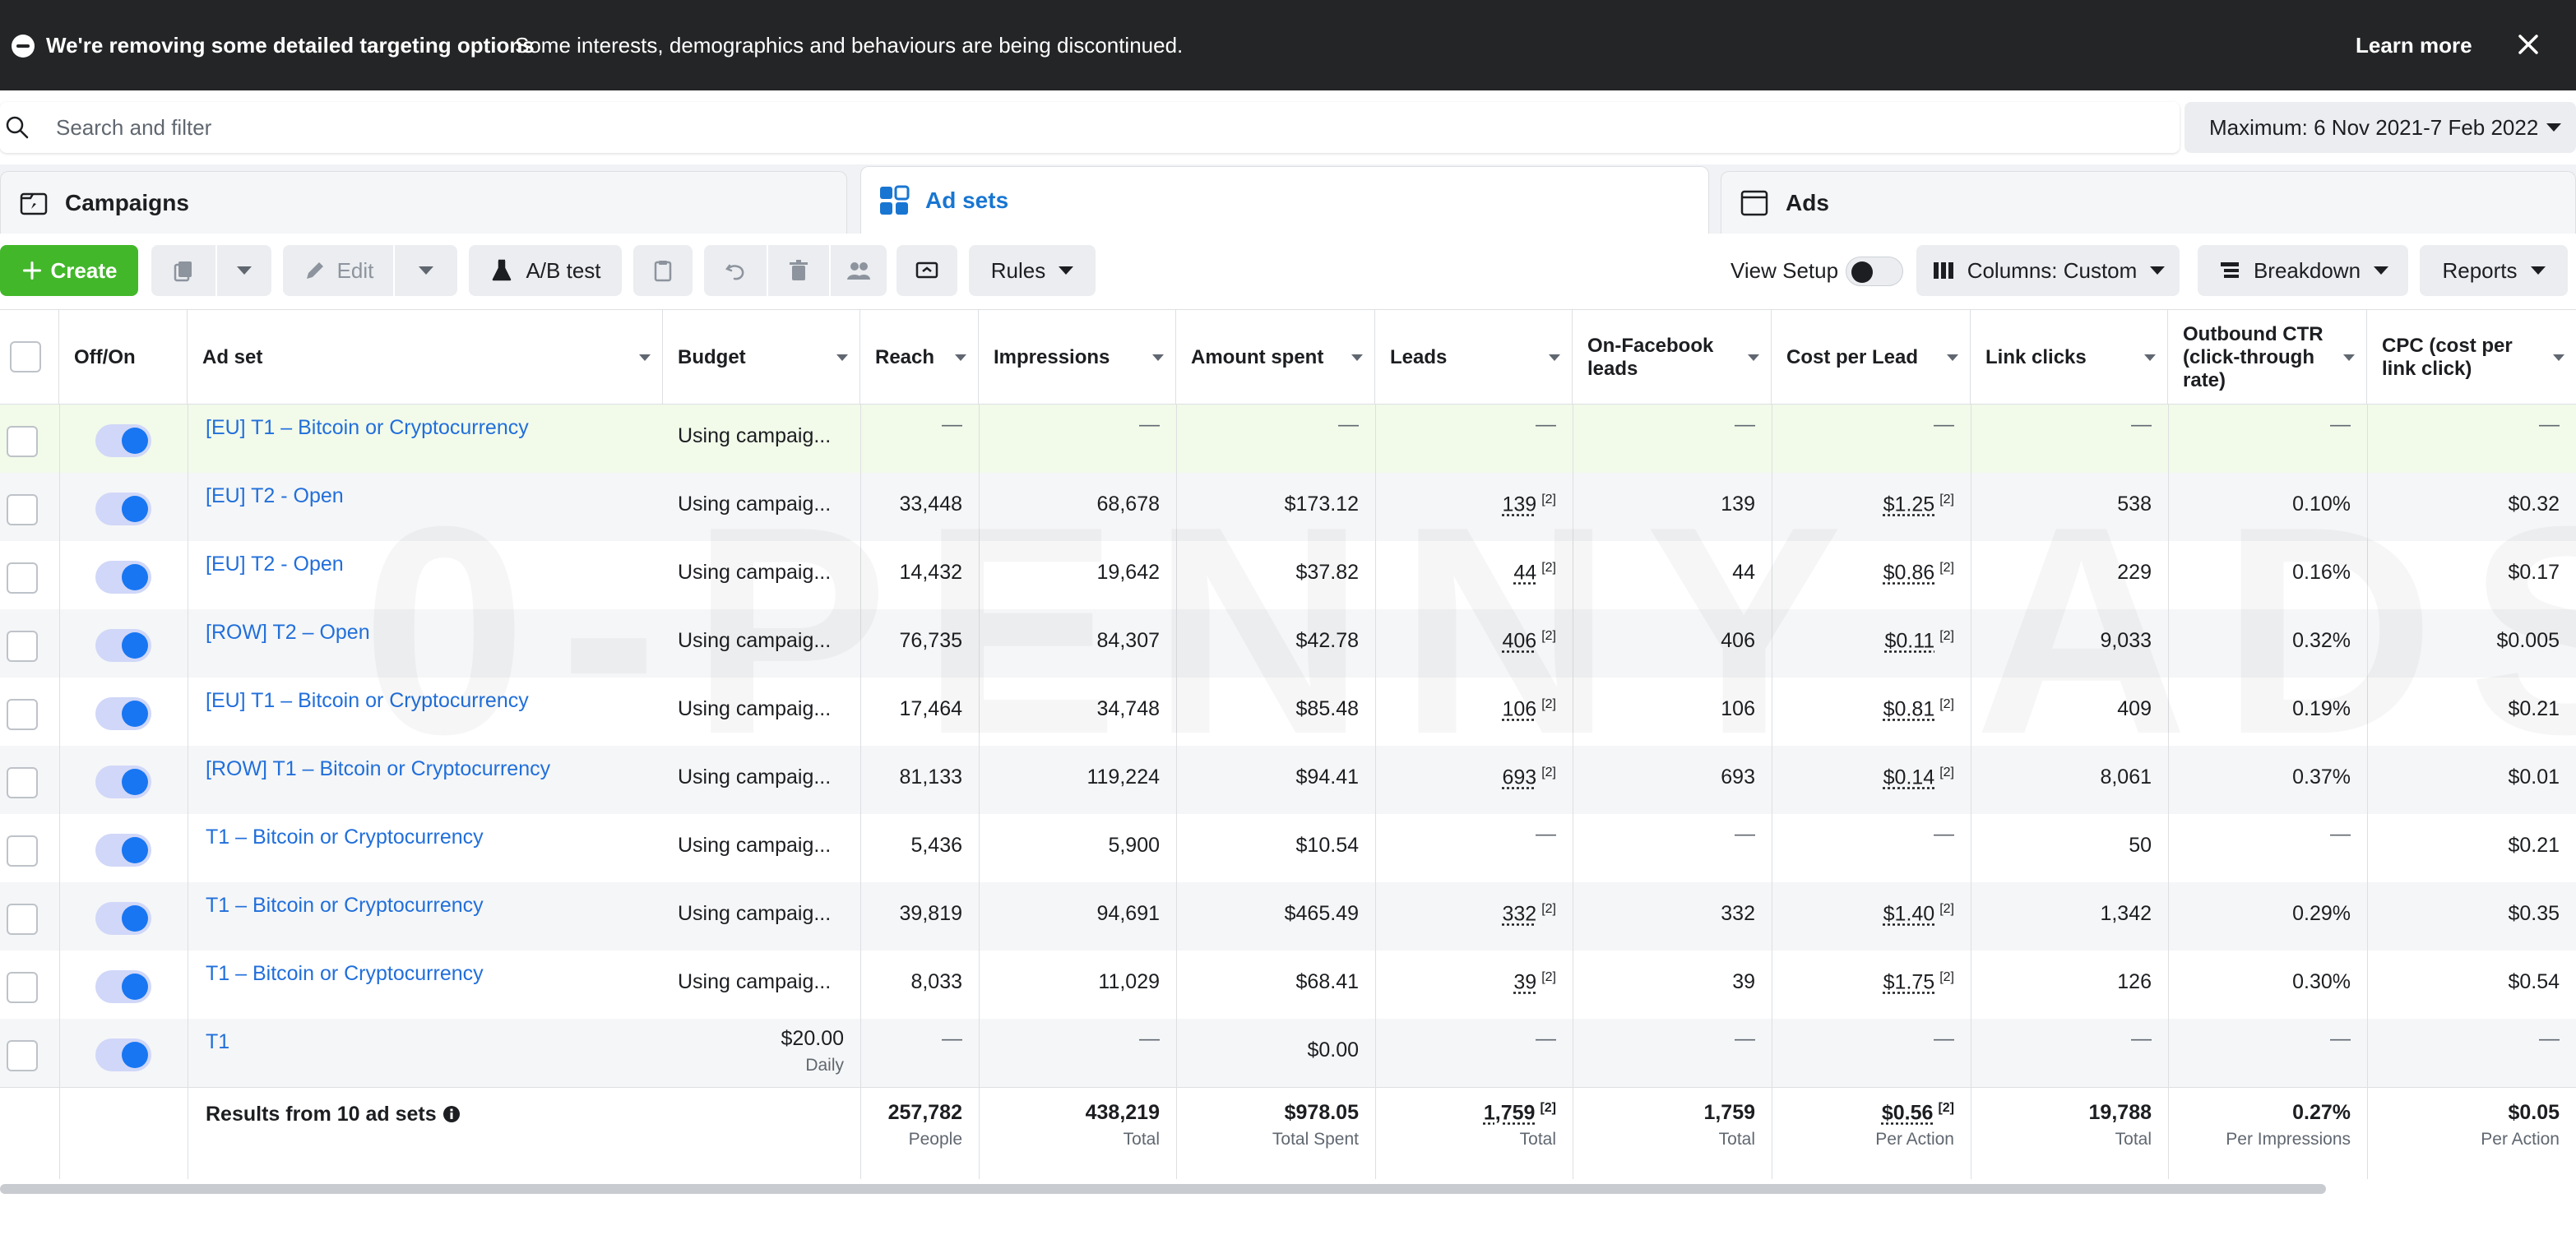  Describe the element at coordinates (1874, 272) in the screenshot. I see `view-setup-toggle` at that location.